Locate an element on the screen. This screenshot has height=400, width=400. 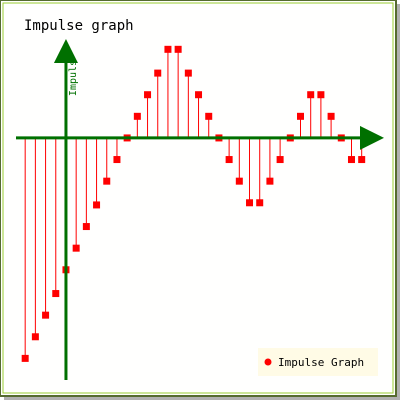
legend: Impulse Graph is located at coordinates (318, 362).